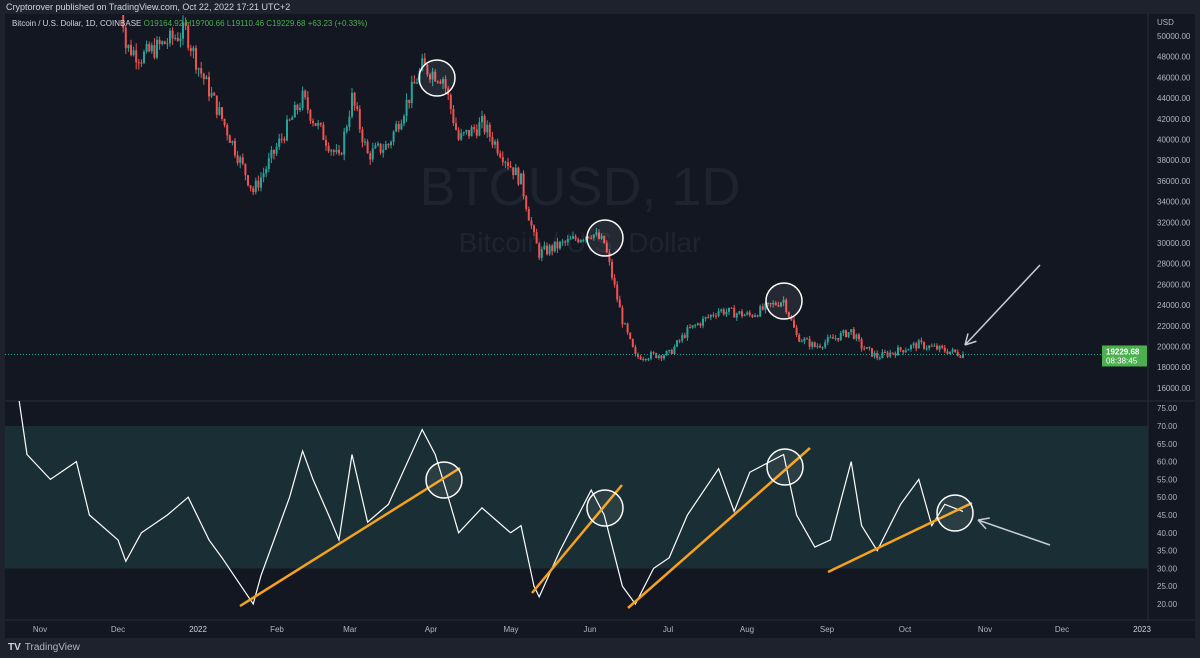 This screenshot has height=658, width=1200. I want to click on tradingview-logo-icon: TV, so click(14, 647).